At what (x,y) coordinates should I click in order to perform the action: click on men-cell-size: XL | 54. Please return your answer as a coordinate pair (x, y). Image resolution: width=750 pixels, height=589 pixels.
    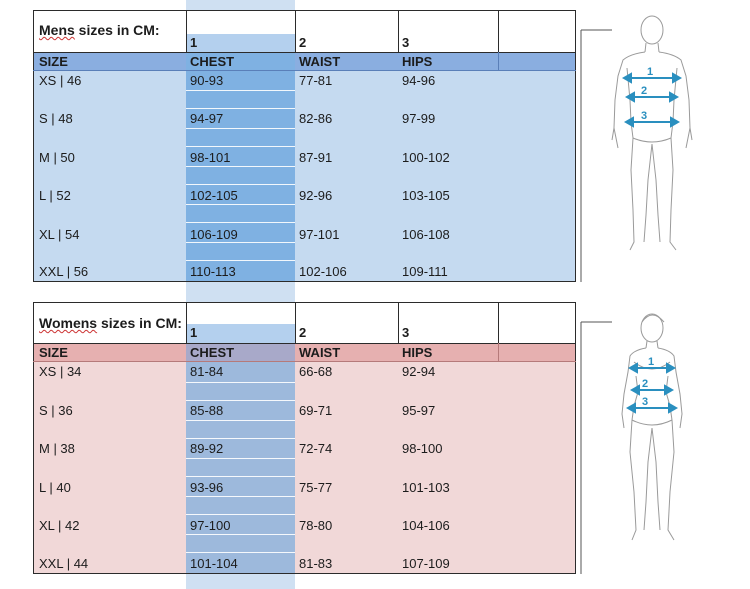
    Looking at the image, I should click on (59, 234).